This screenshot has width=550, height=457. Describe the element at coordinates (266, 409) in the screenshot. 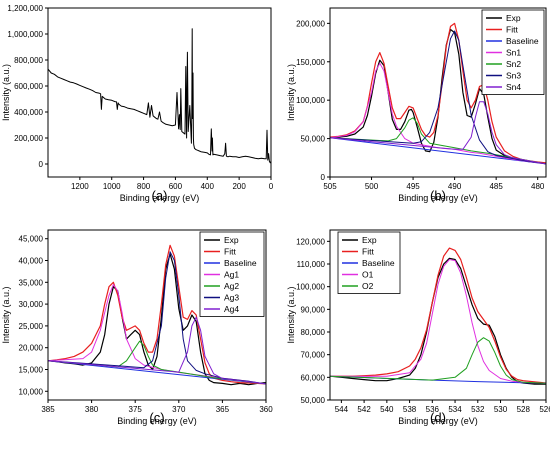

I see `x-tick-label: 360` at that location.